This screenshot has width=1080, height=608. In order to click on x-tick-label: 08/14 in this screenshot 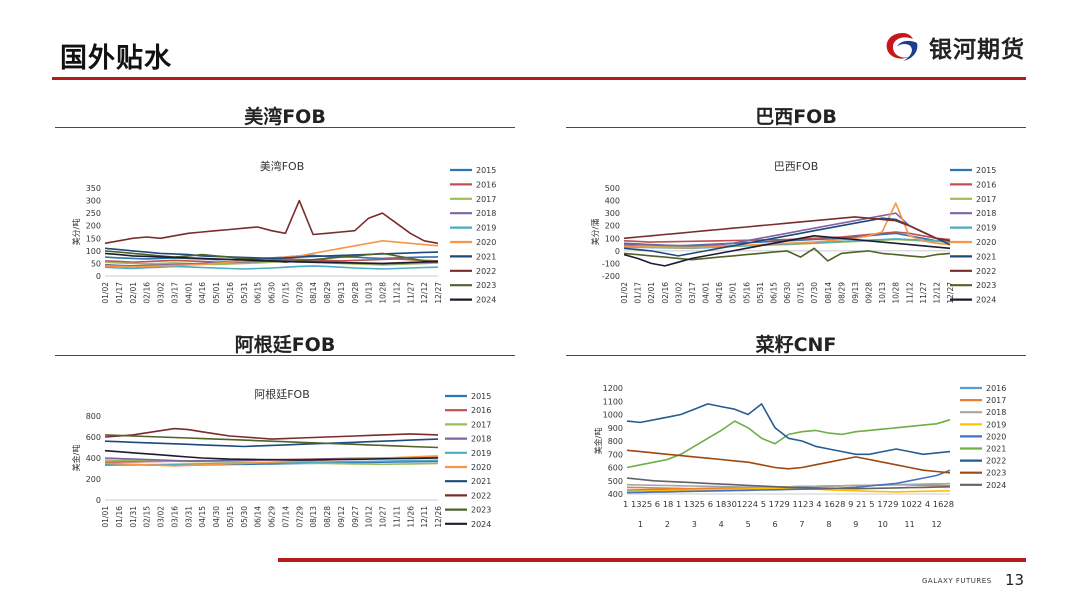, I will do `click(313, 293)`.